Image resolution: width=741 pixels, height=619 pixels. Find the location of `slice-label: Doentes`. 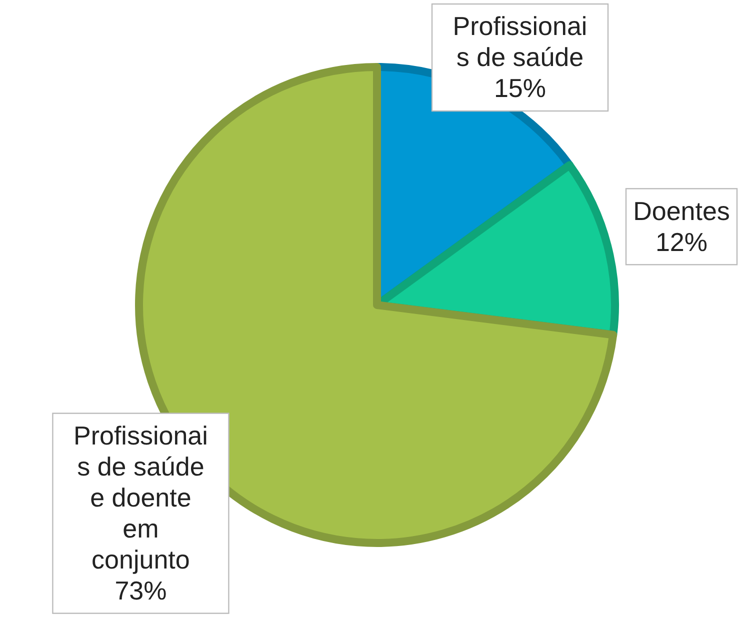

slice-label: Doentes is located at coordinates (681, 211).